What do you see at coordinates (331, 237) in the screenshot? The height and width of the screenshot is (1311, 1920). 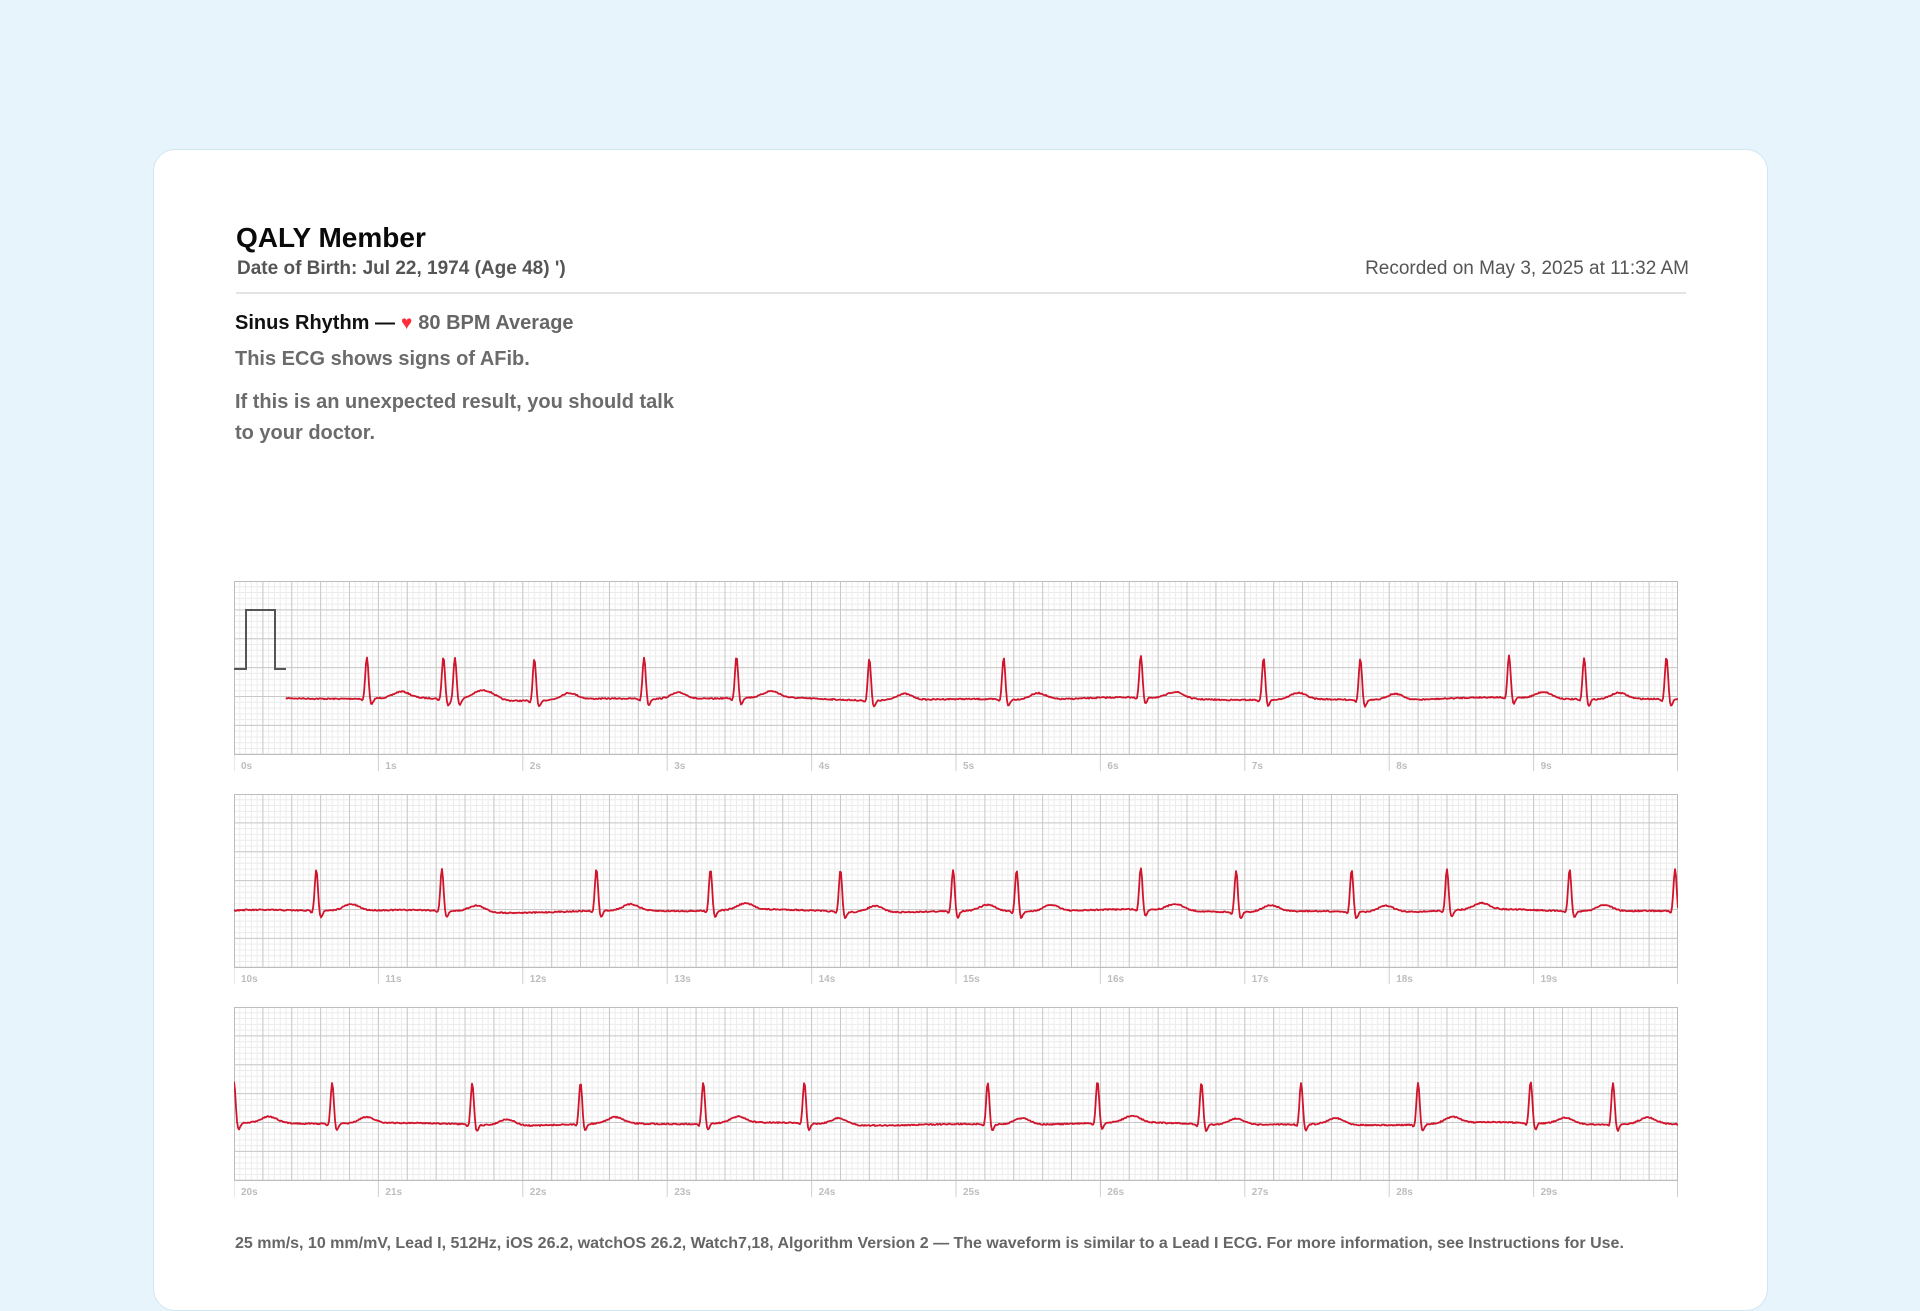 I see `patient-name: QALY Member` at bounding box center [331, 237].